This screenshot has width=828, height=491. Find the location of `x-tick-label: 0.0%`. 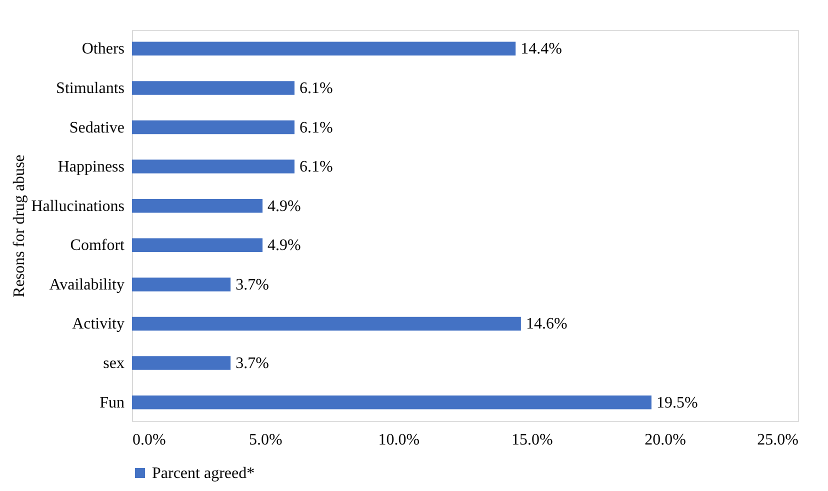

x-tick-label: 0.0% is located at coordinates (149, 440).